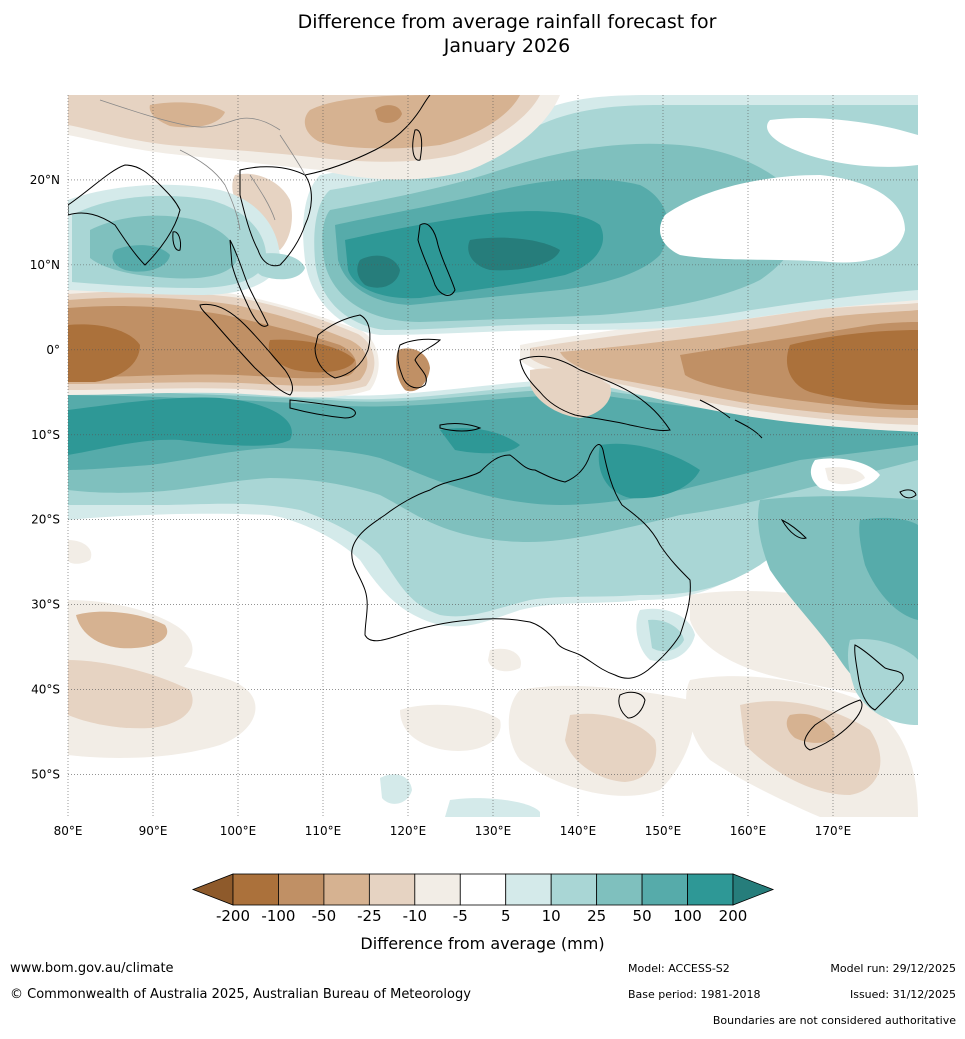  Describe the element at coordinates (632, 705) in the screenshot. I see `coastline-tasmania` at that location.